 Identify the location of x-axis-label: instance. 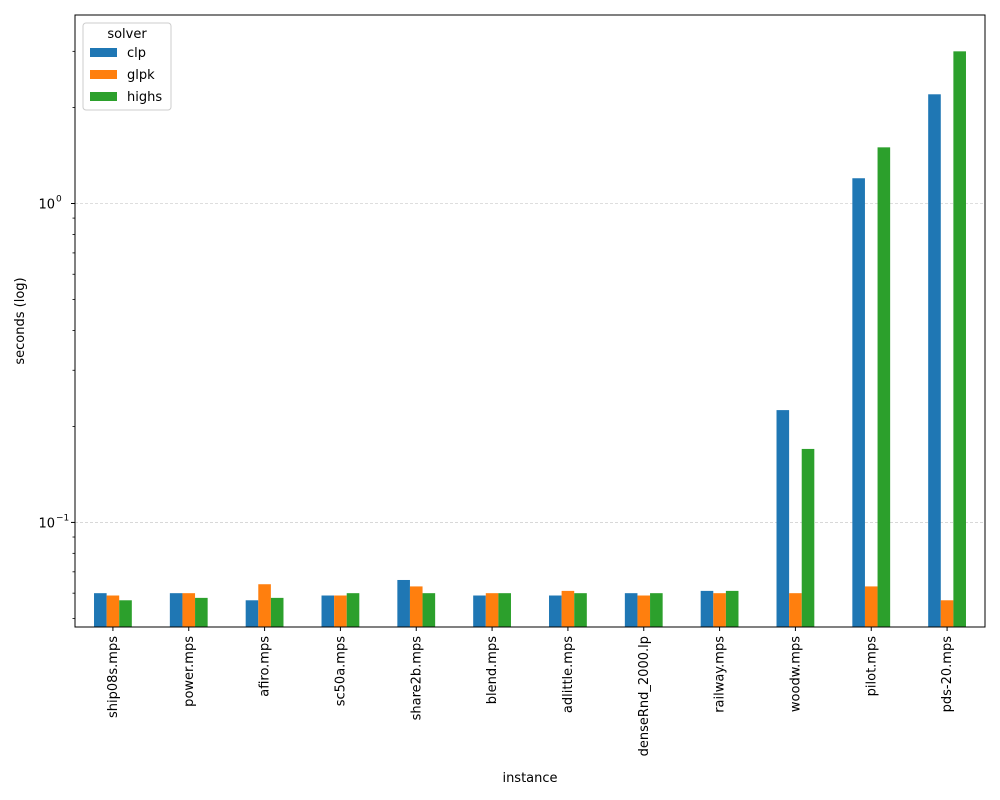
(529, 778).